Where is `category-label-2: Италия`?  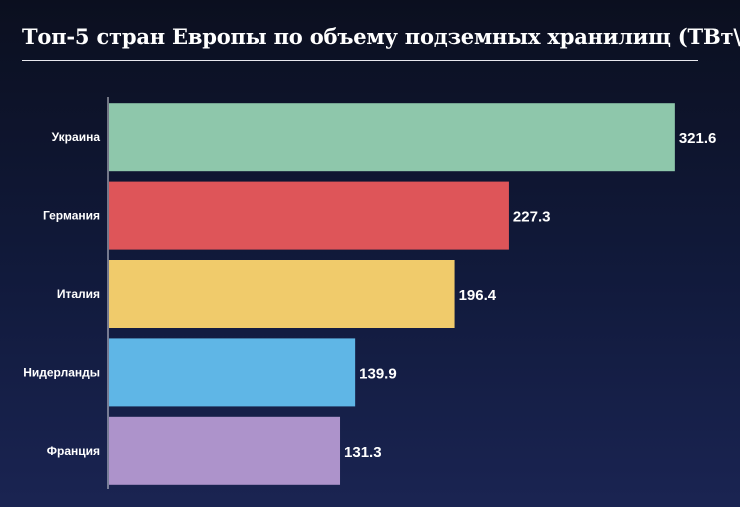 category-label-2: Италия is located at coordinates (78, 294).